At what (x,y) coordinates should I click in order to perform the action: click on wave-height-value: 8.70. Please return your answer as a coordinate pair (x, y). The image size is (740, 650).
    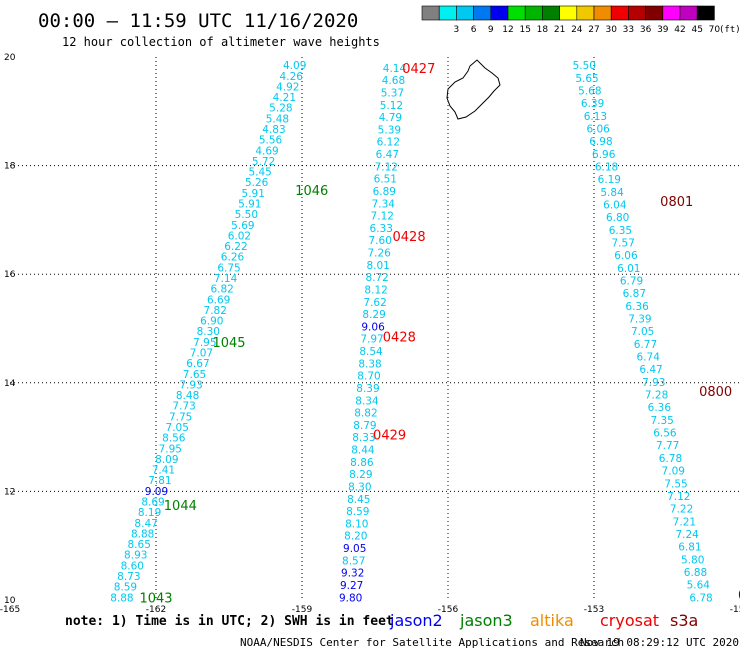
    Looking at the image, I should click on (368, 377).